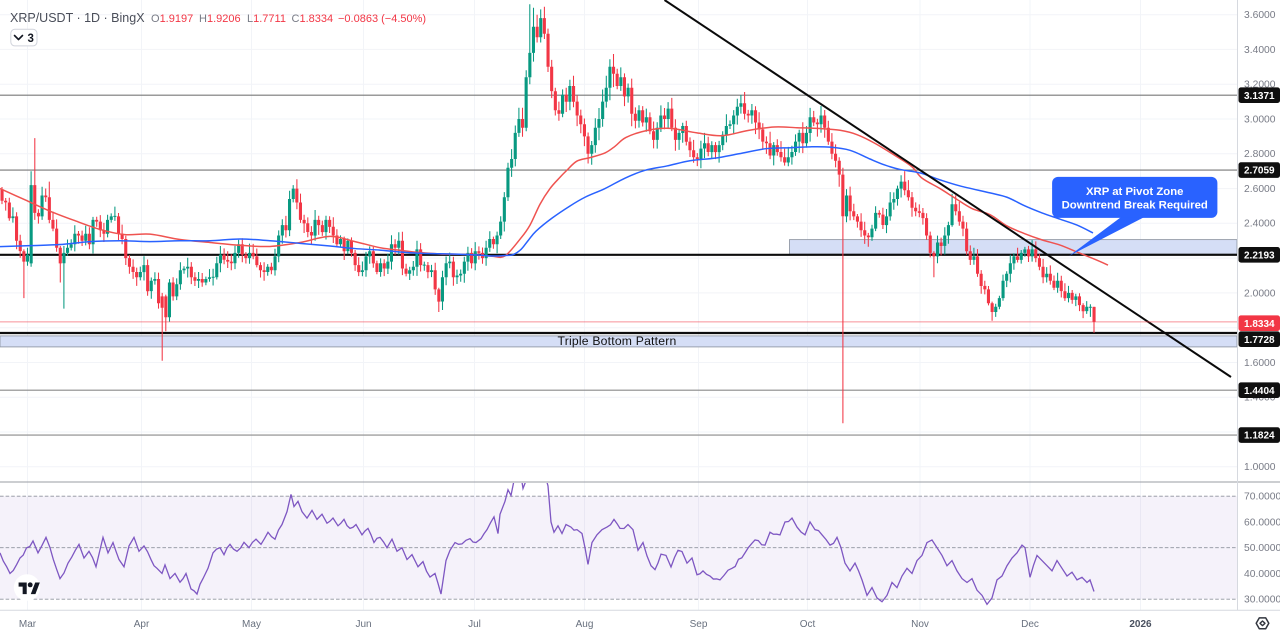 This screenshot has height=632, width=1280. Describe the element at coordinates (808, 624) in the screenshot. I see `svg-text: Oct` at that location.